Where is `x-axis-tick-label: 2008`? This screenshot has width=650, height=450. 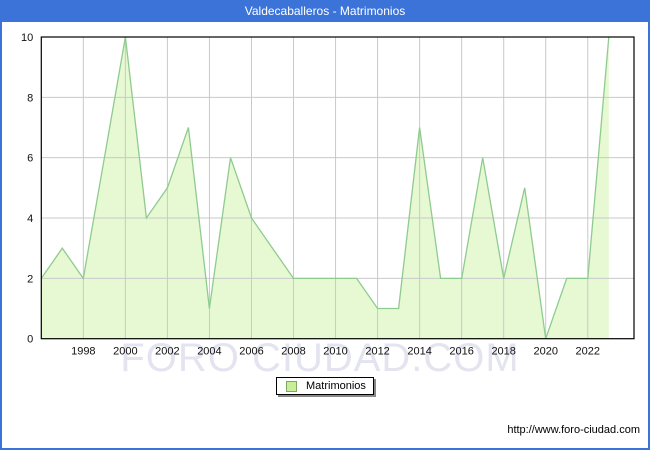
x-axis-tick-label: 2008 is located at coordinates (293, 352).